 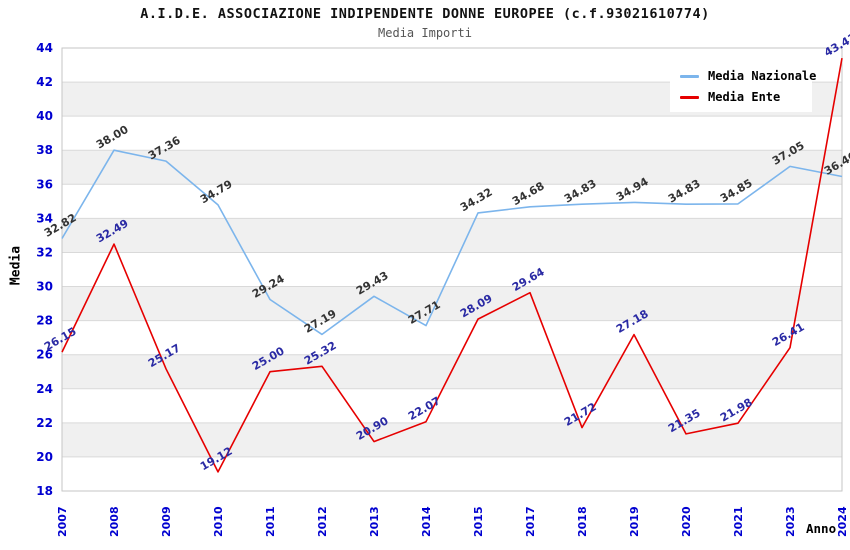 I want to click on x-tick-label: 2018, so click(x=582, y=521).